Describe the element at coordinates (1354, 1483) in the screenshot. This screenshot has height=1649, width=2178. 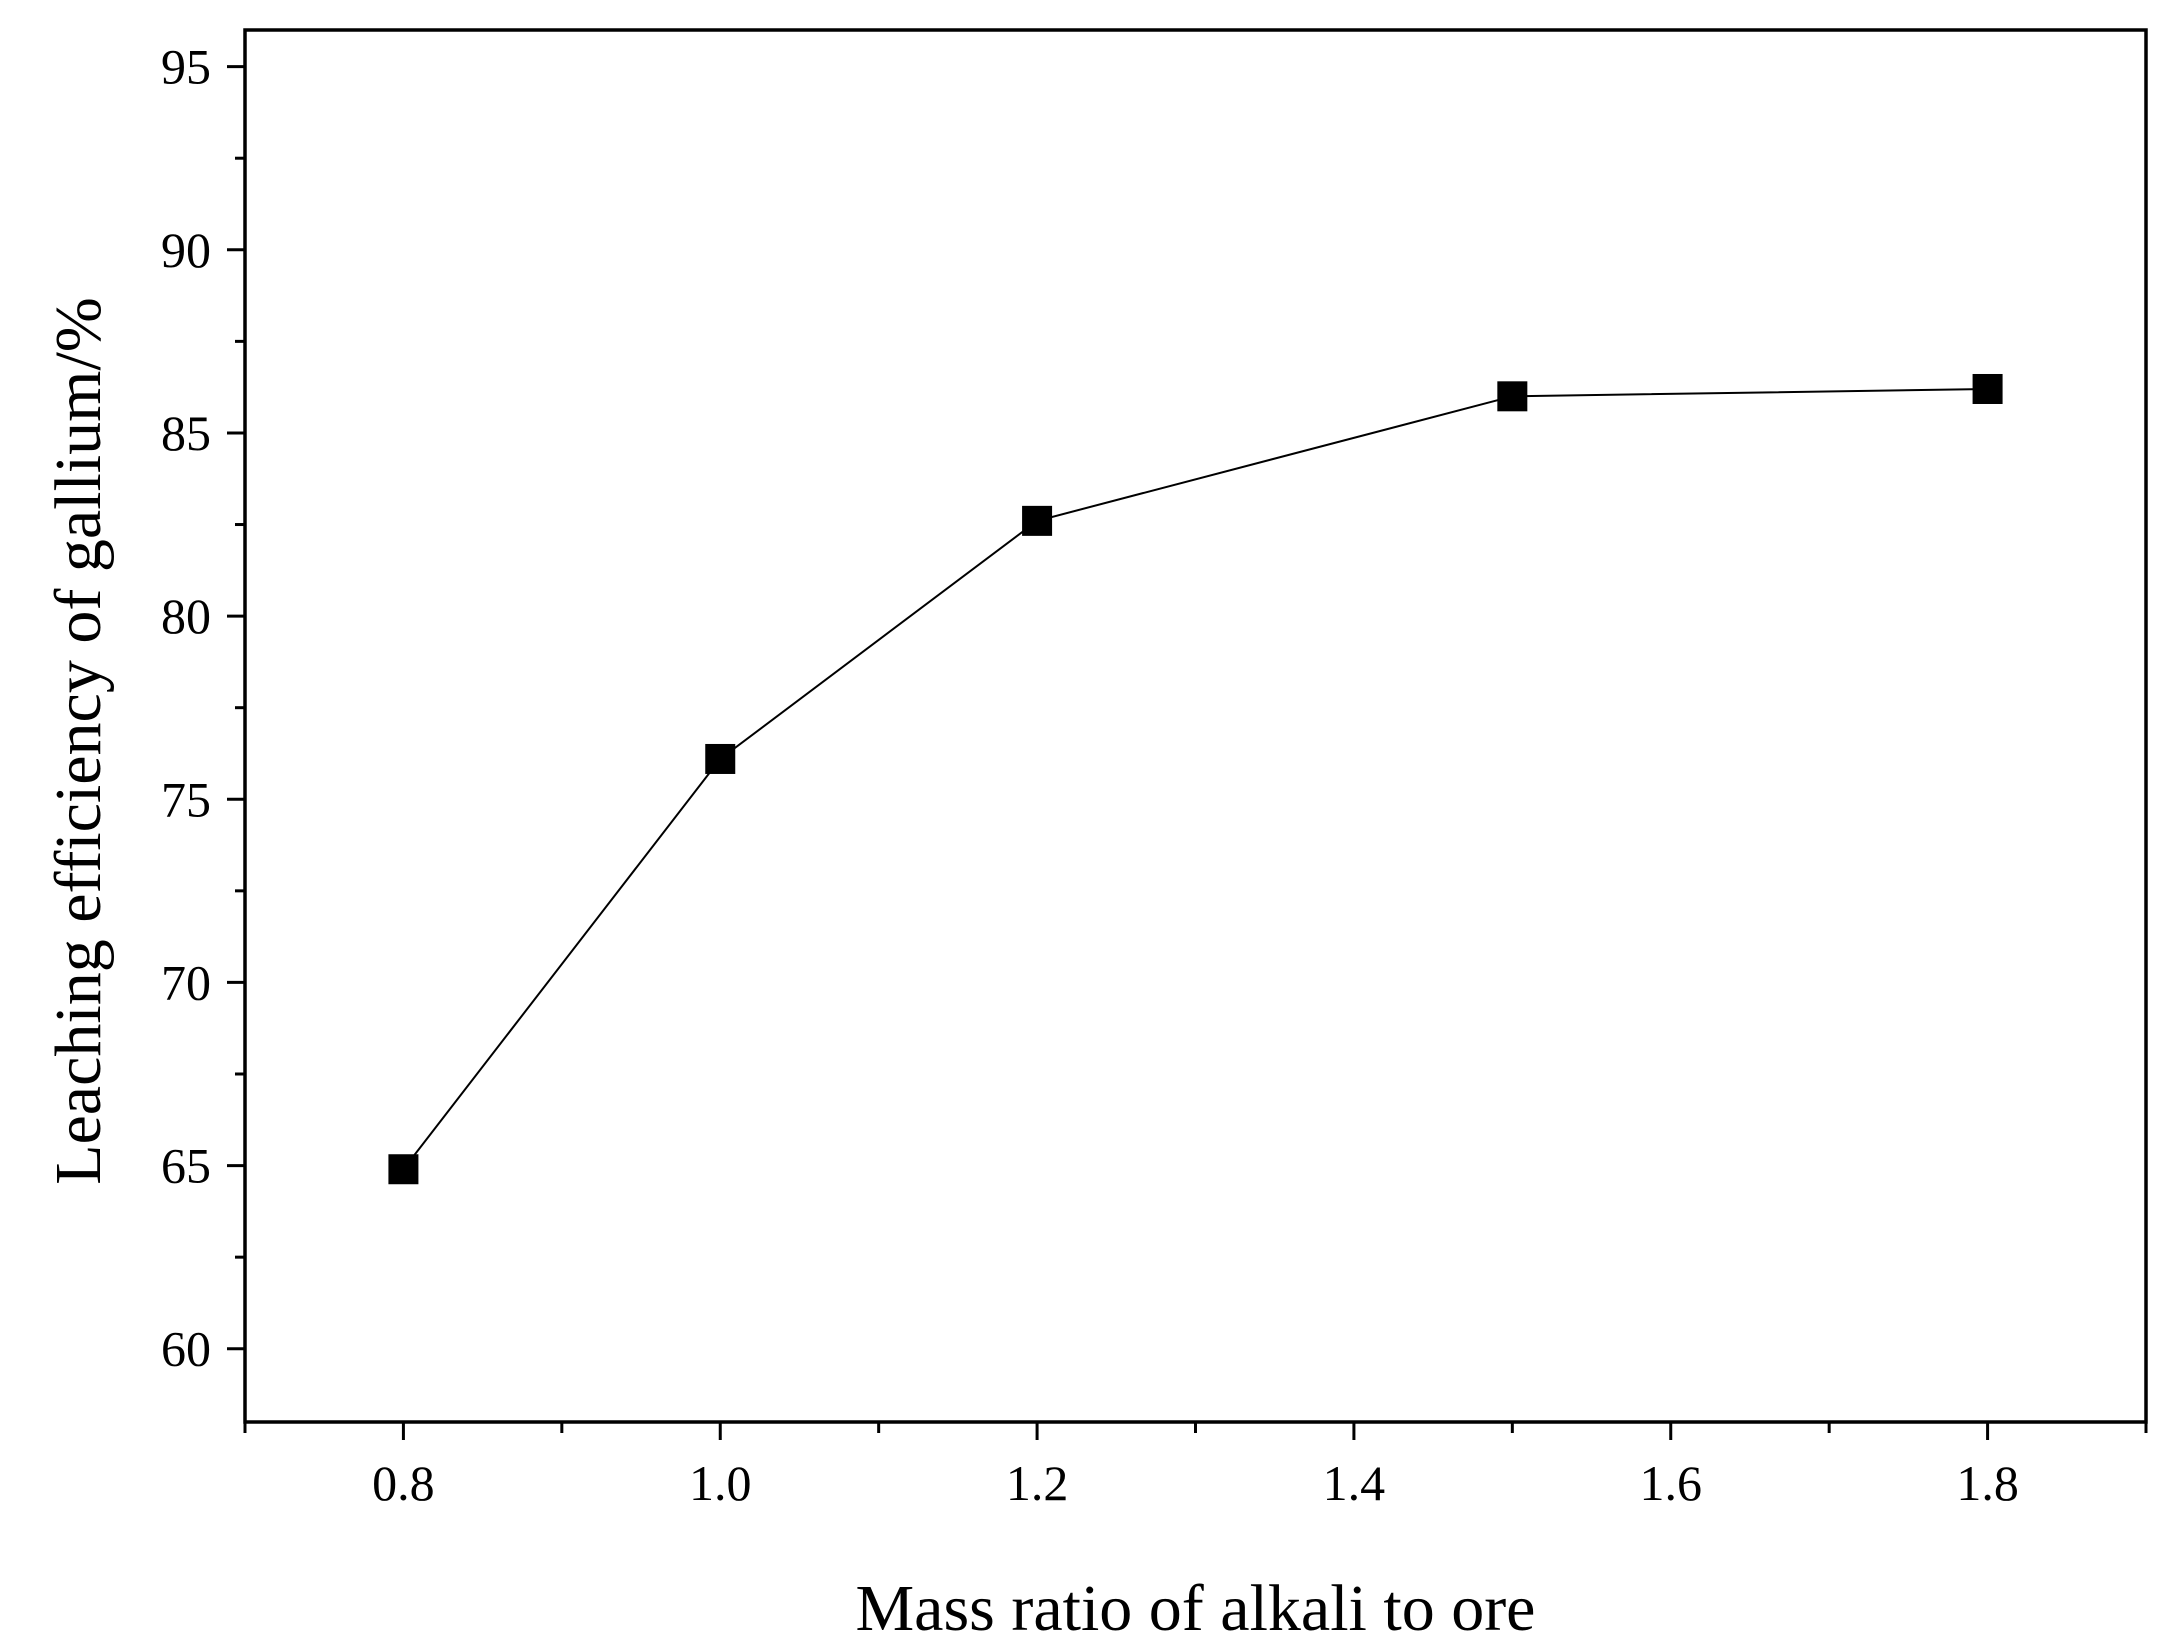
I see `x-tick-label: 1.4` at that location.